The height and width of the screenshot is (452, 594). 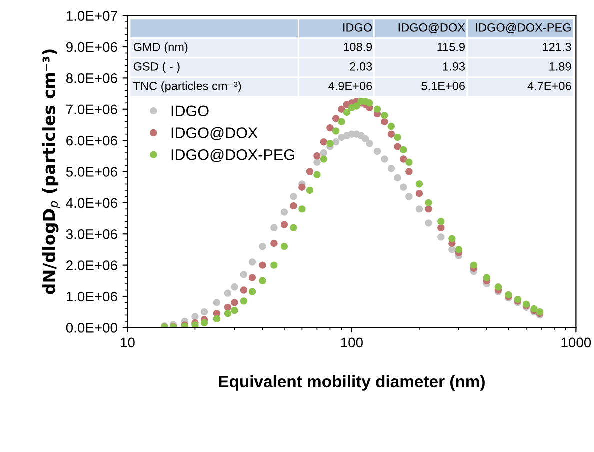 I want to click on annotation: IDGO@DOX, so click(x=432, y=28).